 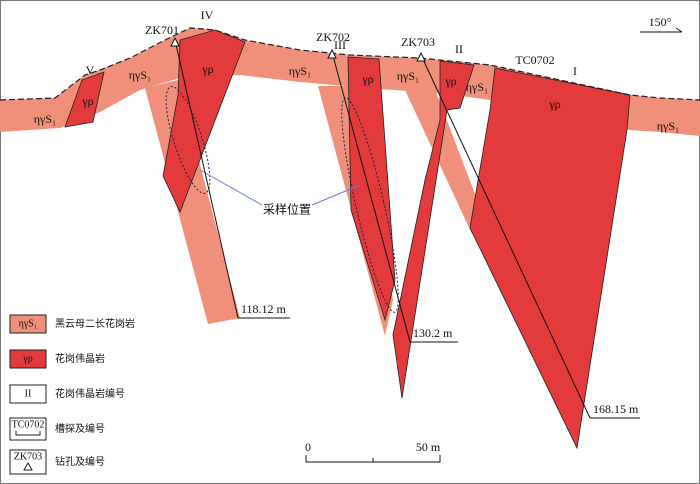 I want to click on pegmatite-id: I, so click(x=575, y=71).